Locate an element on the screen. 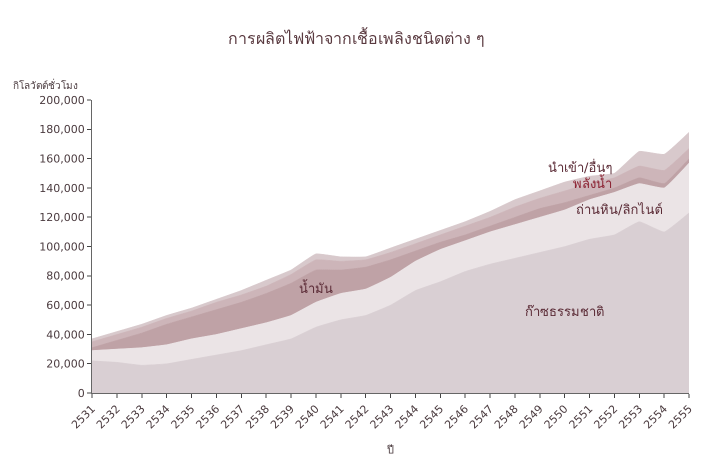  series-label: นำเข้า/อื่นๆ is located at coordinates (580, 167).